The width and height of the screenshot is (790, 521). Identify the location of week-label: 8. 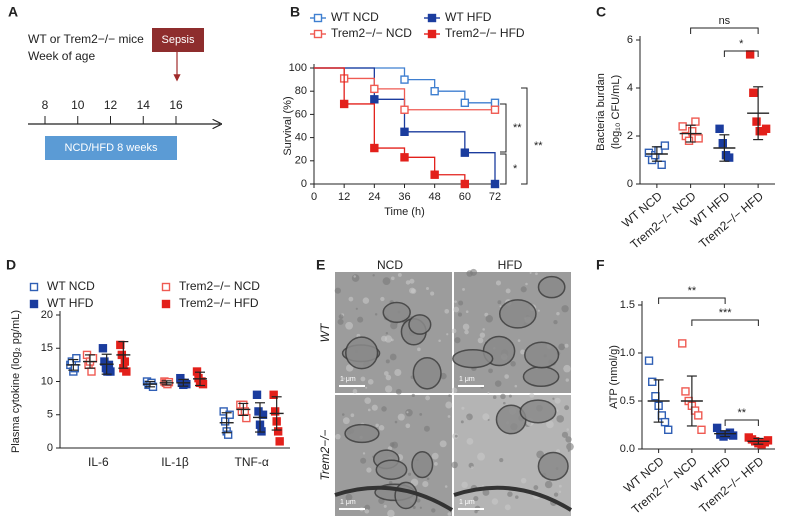
(45, 105).